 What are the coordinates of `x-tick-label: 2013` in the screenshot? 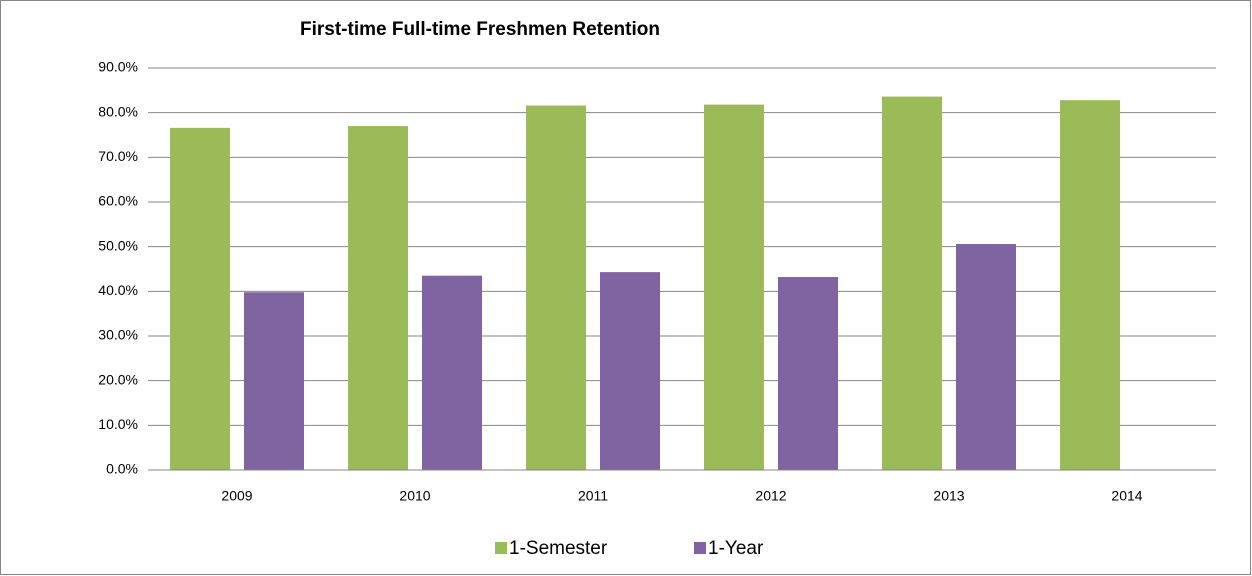 It's located at (948, 496).